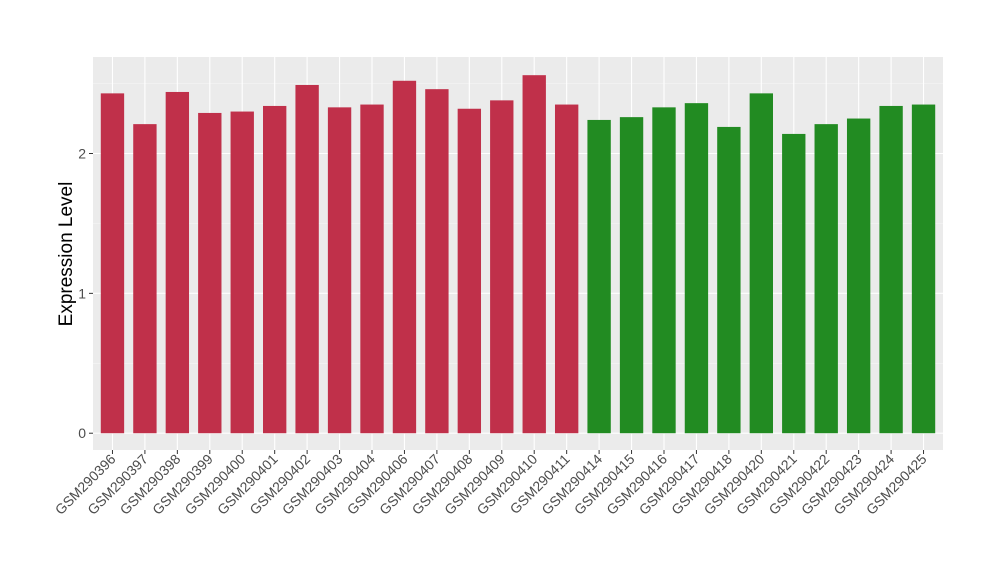 The height and width of the screenshot is (585, 1000). I want to click on bar-GSM290424, so click(891, 269).